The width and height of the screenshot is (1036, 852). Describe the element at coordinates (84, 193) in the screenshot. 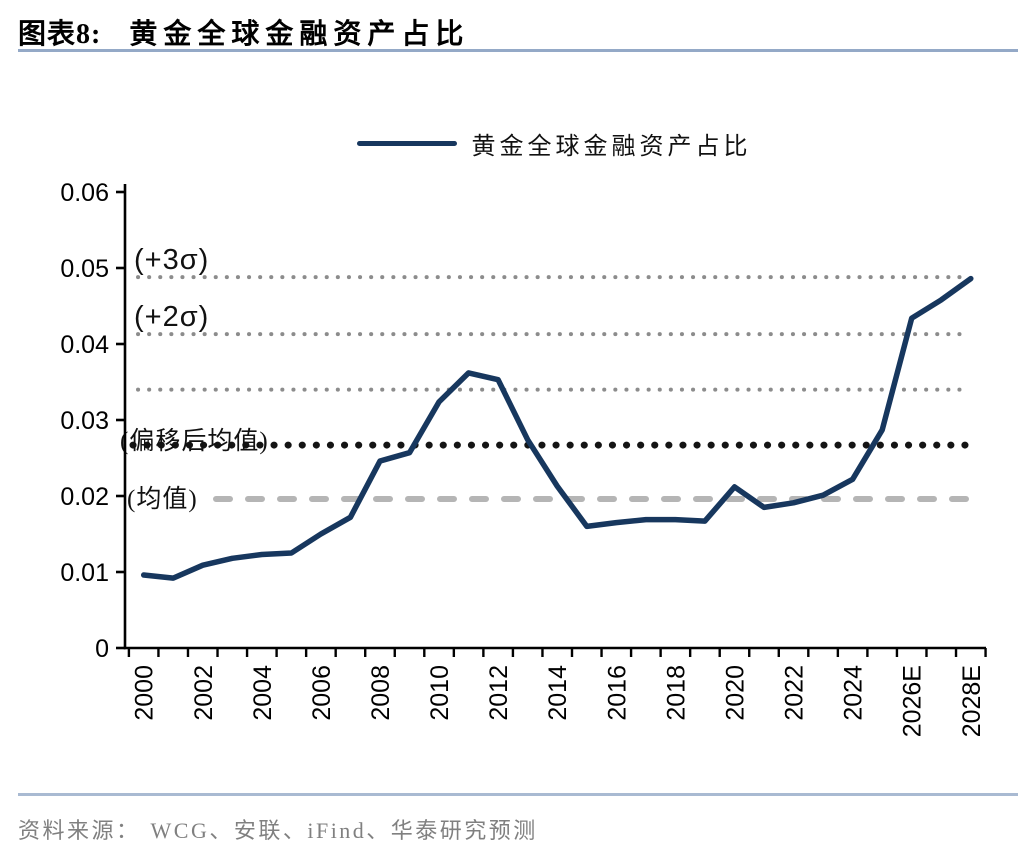

I see `y-tick-label: 0.06` at that location.